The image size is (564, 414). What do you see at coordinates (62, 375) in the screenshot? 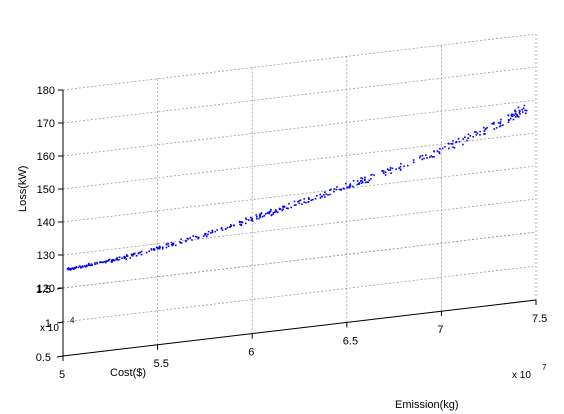
I see `x-tick-label: 5` at bounding box center [62, 375].